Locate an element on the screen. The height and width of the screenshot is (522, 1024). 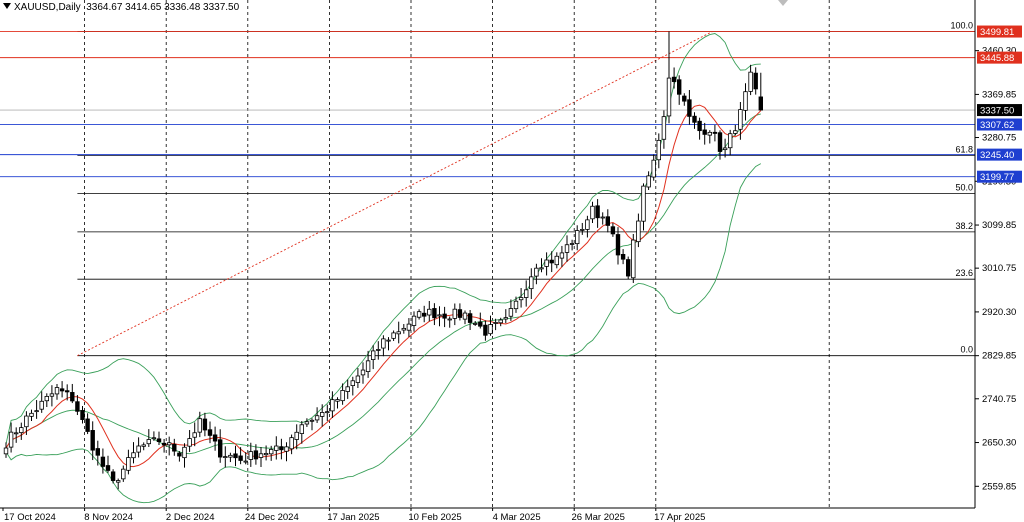
ohlc-readout: 3364.67 3414.65 3336.48 3337.50 is located at coordinates (163, 7).